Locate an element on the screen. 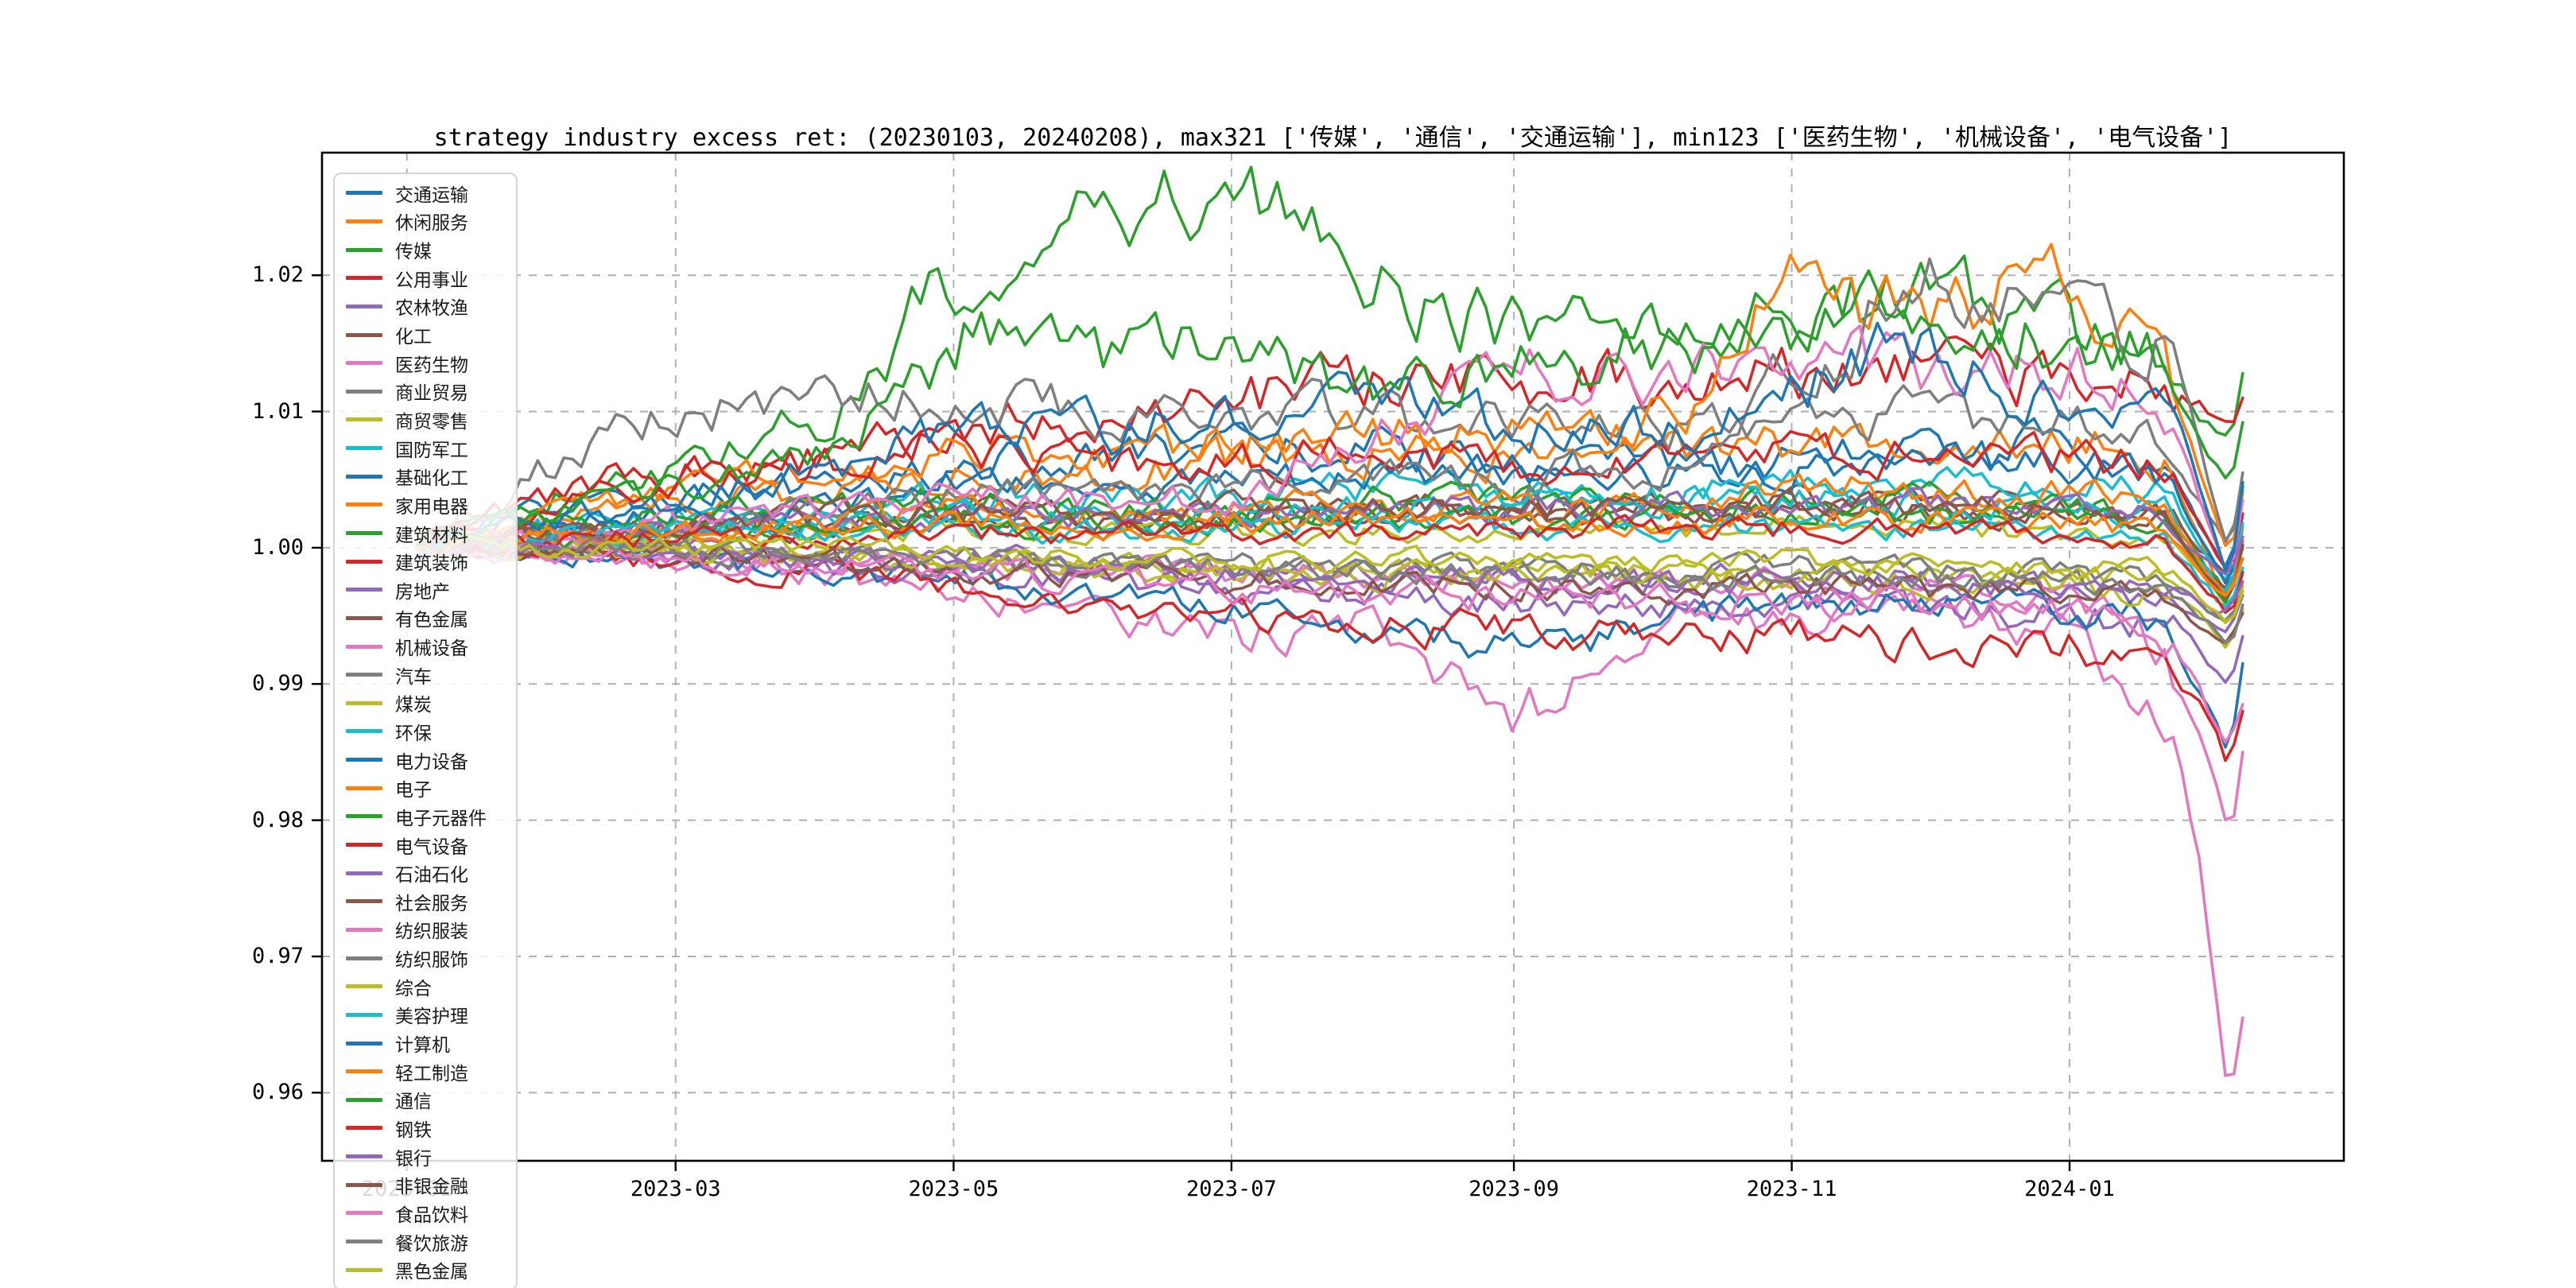 The image size is (2576, 1288). legend-item: 交通运输 is located at coordinates (425, 193).